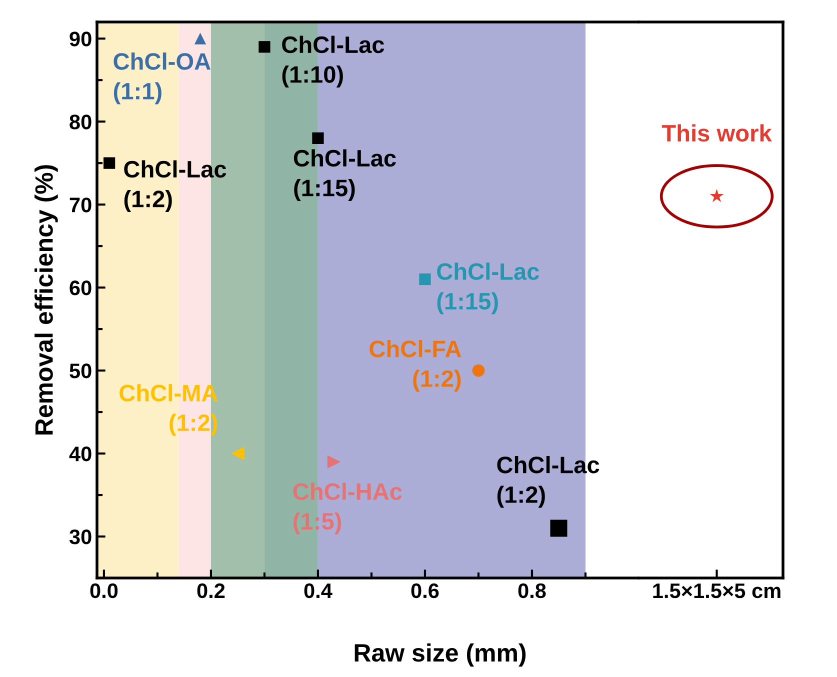 The image size is (837, 677). What do you see at coordinates (169, 410) in the screenshot?
I see `series-label: ChCl-MA (1:2)` at bounding box center [169, 410].